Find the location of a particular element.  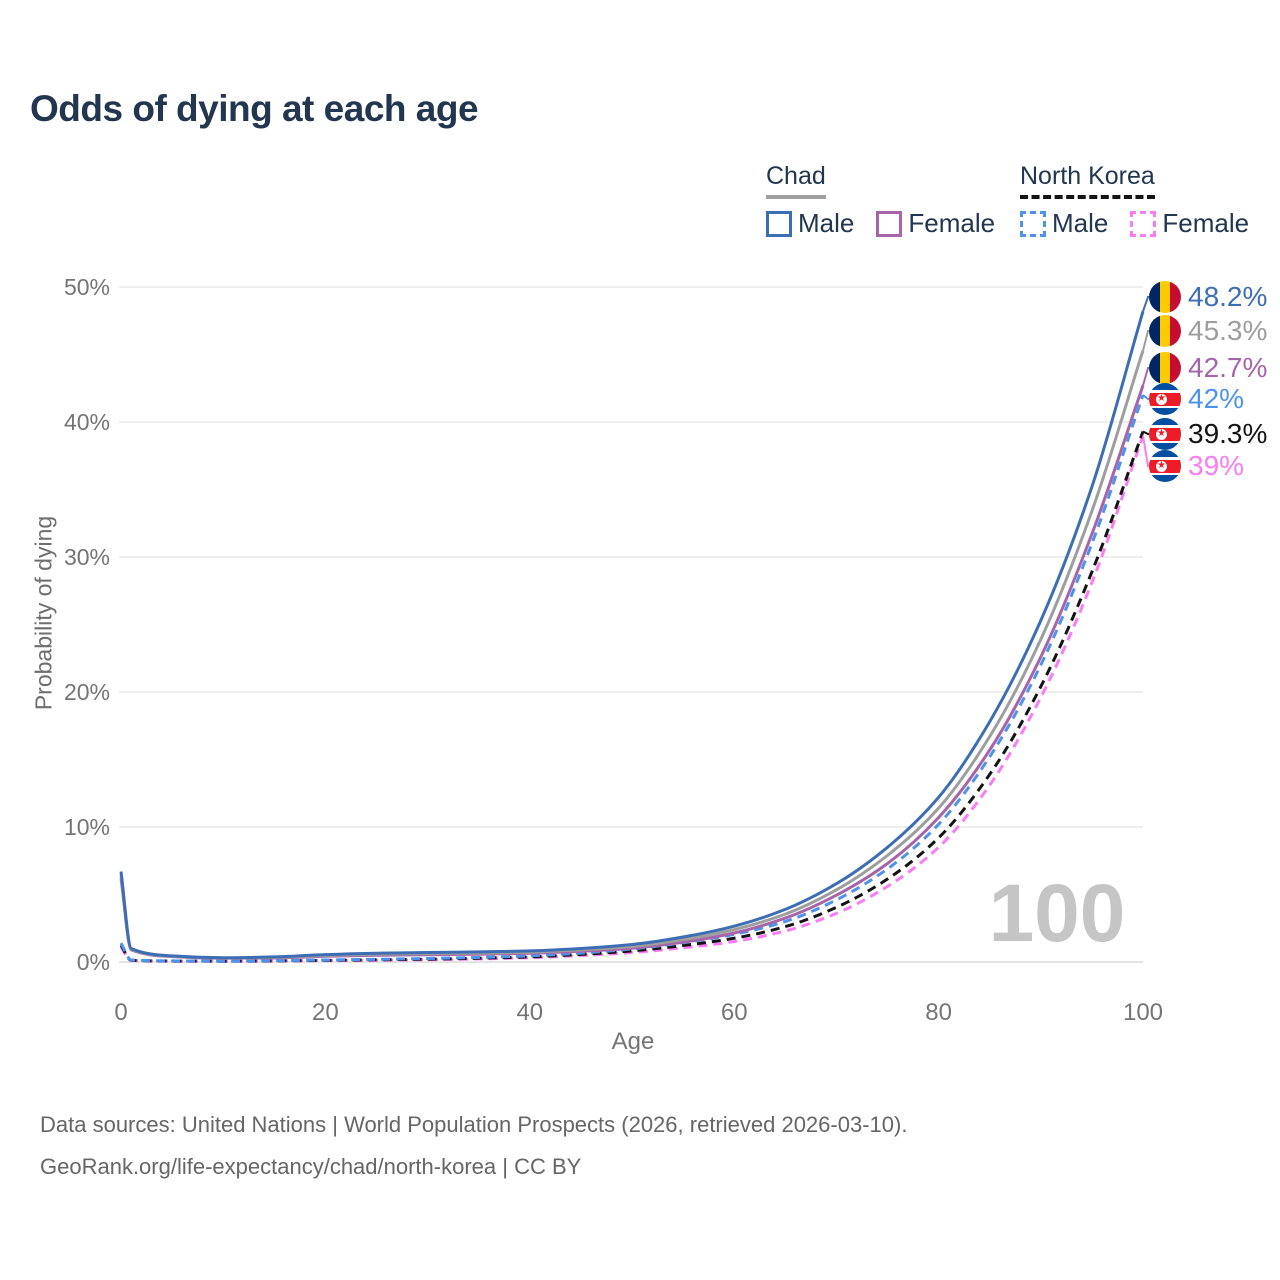

x-tick-label: 60 is located at coordinates (734, 1012).